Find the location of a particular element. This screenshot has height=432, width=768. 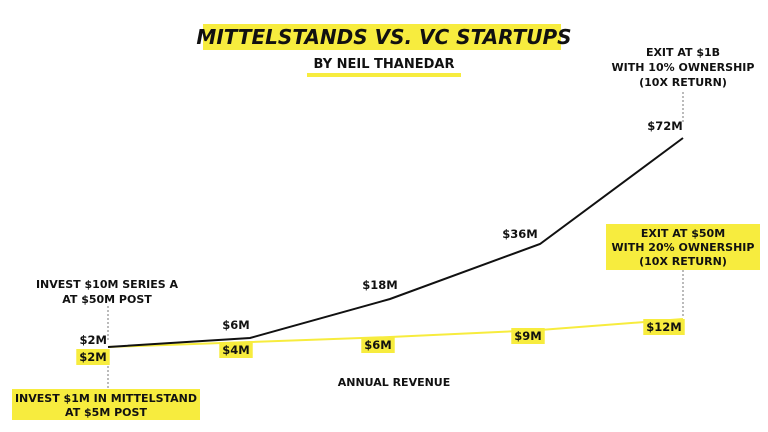

annotation-exit-mittelstand-line-3: (10X RETURN) is located at coordinates (683, 261).